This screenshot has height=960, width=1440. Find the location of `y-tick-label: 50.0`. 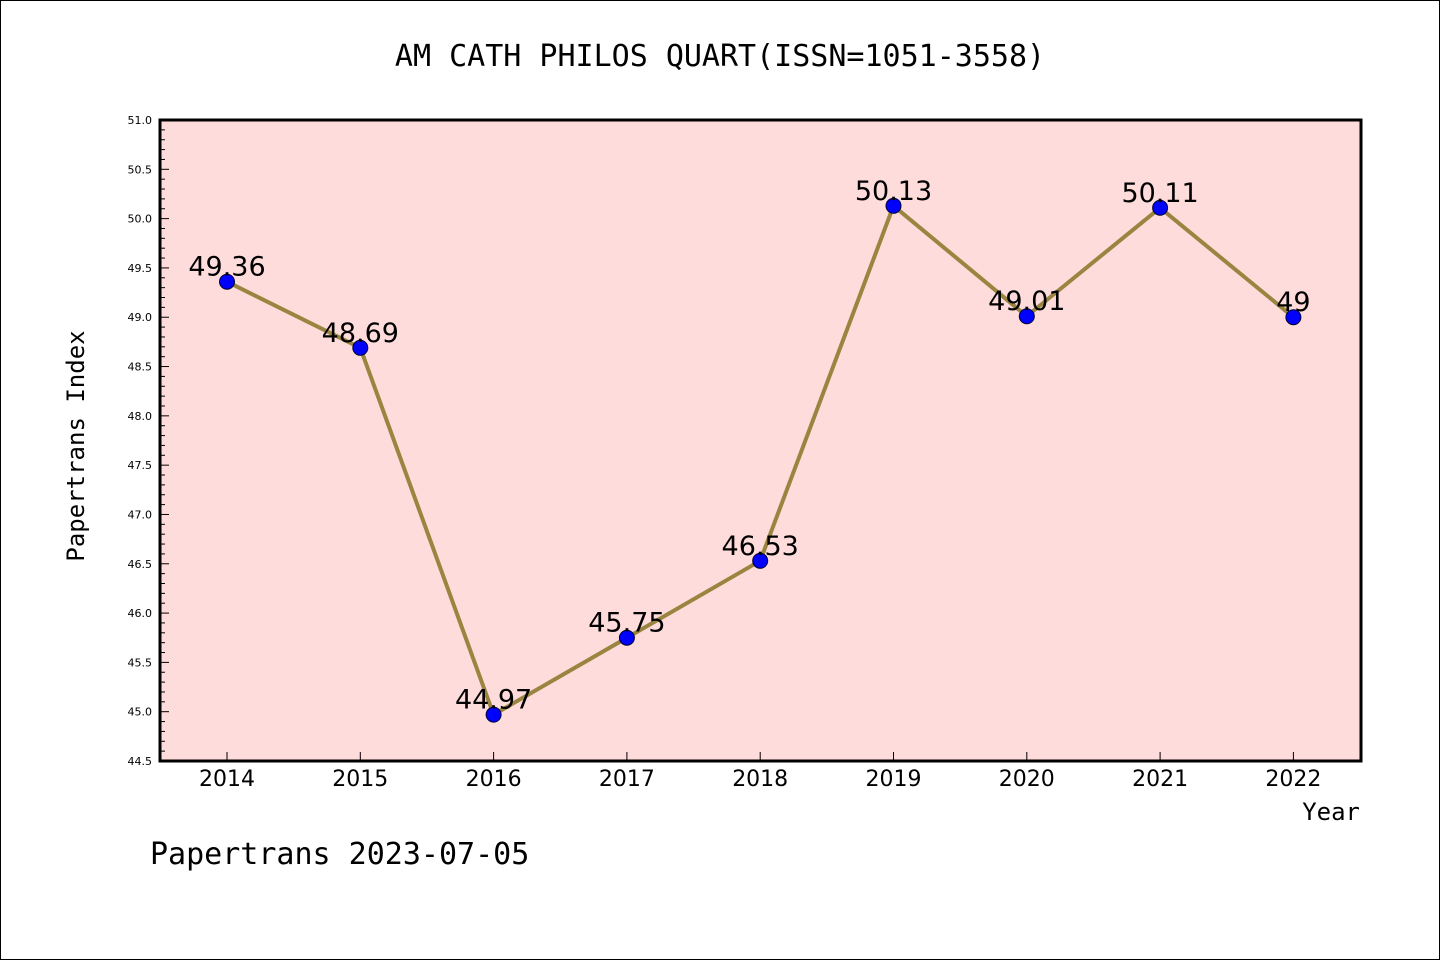

y-tick-label: 50.0 is located at coordinates (140, 219).